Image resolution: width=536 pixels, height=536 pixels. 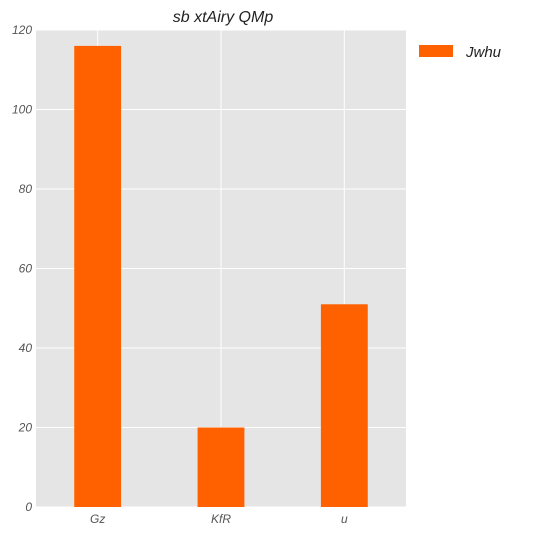 I want to click on y-tick-label: 40, so click(x=26, y=348).